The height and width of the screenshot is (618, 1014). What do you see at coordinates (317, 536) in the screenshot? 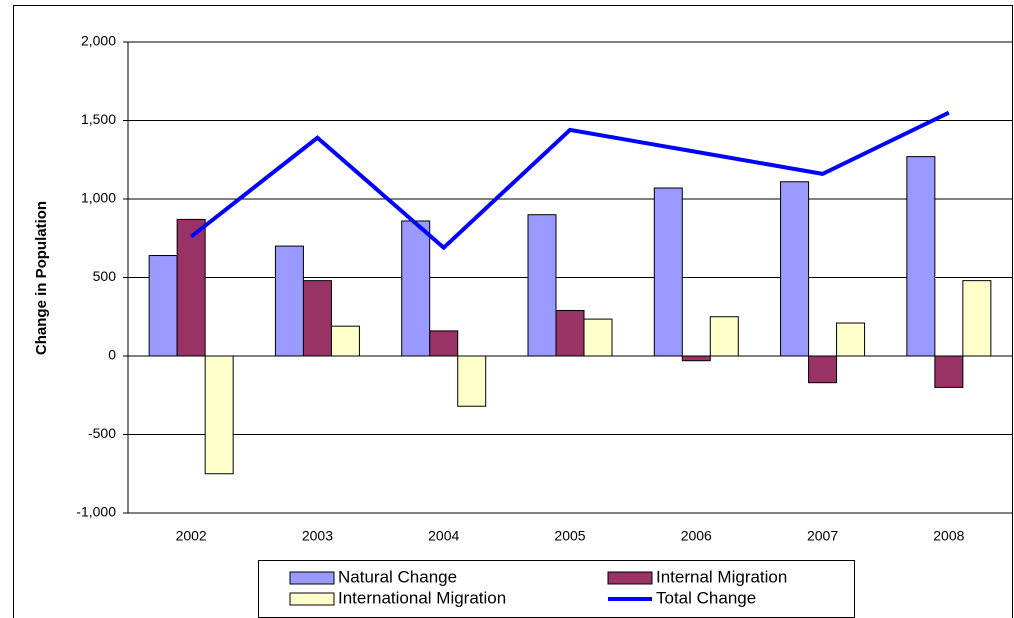
I see `x-tick-label: 2003` at bounding box center [317, 536].